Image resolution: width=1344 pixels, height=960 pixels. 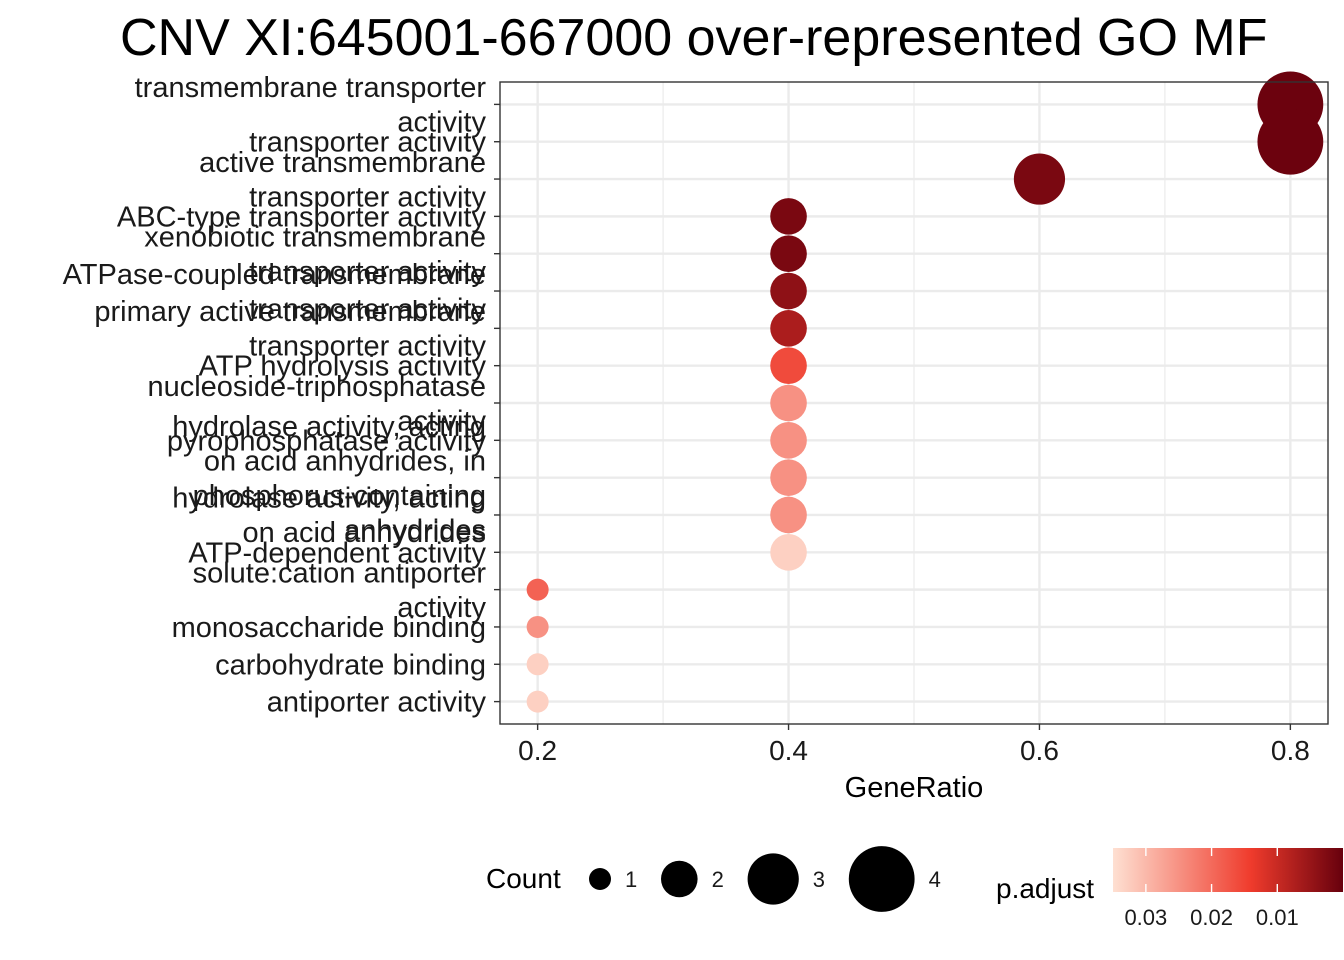 What do you see at coordinates (329, 628) in the screenshot?
I see `y-tick-label: monosaccharide binding` at bounding box center [329, 628].